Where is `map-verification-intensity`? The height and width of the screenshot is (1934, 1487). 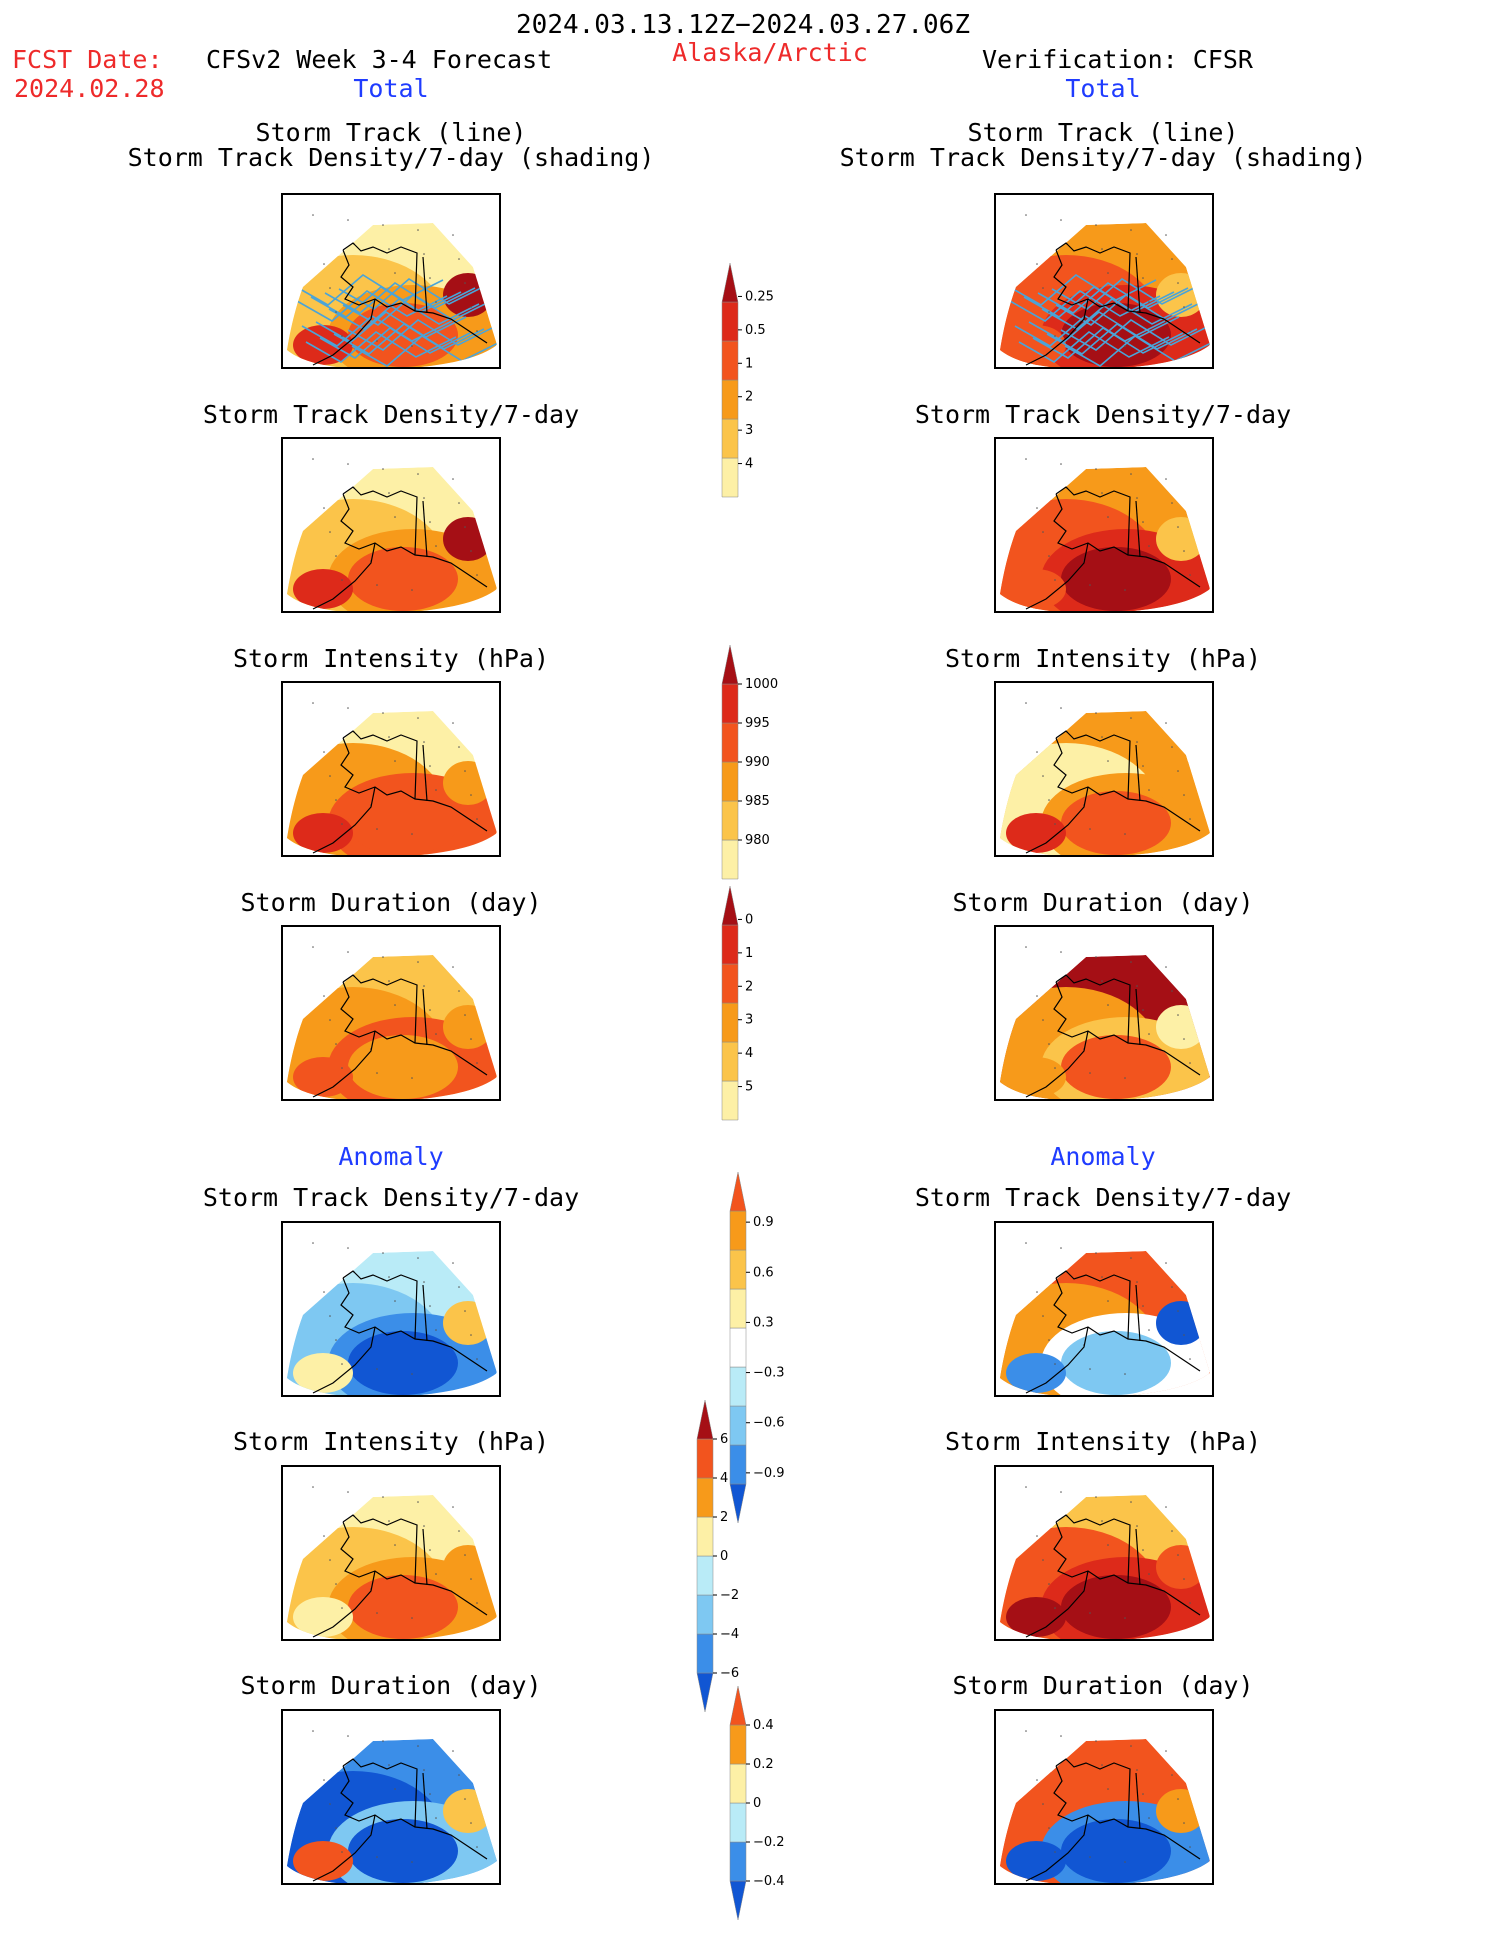 map-verification-intensity is located at coordinates (1104, 769).